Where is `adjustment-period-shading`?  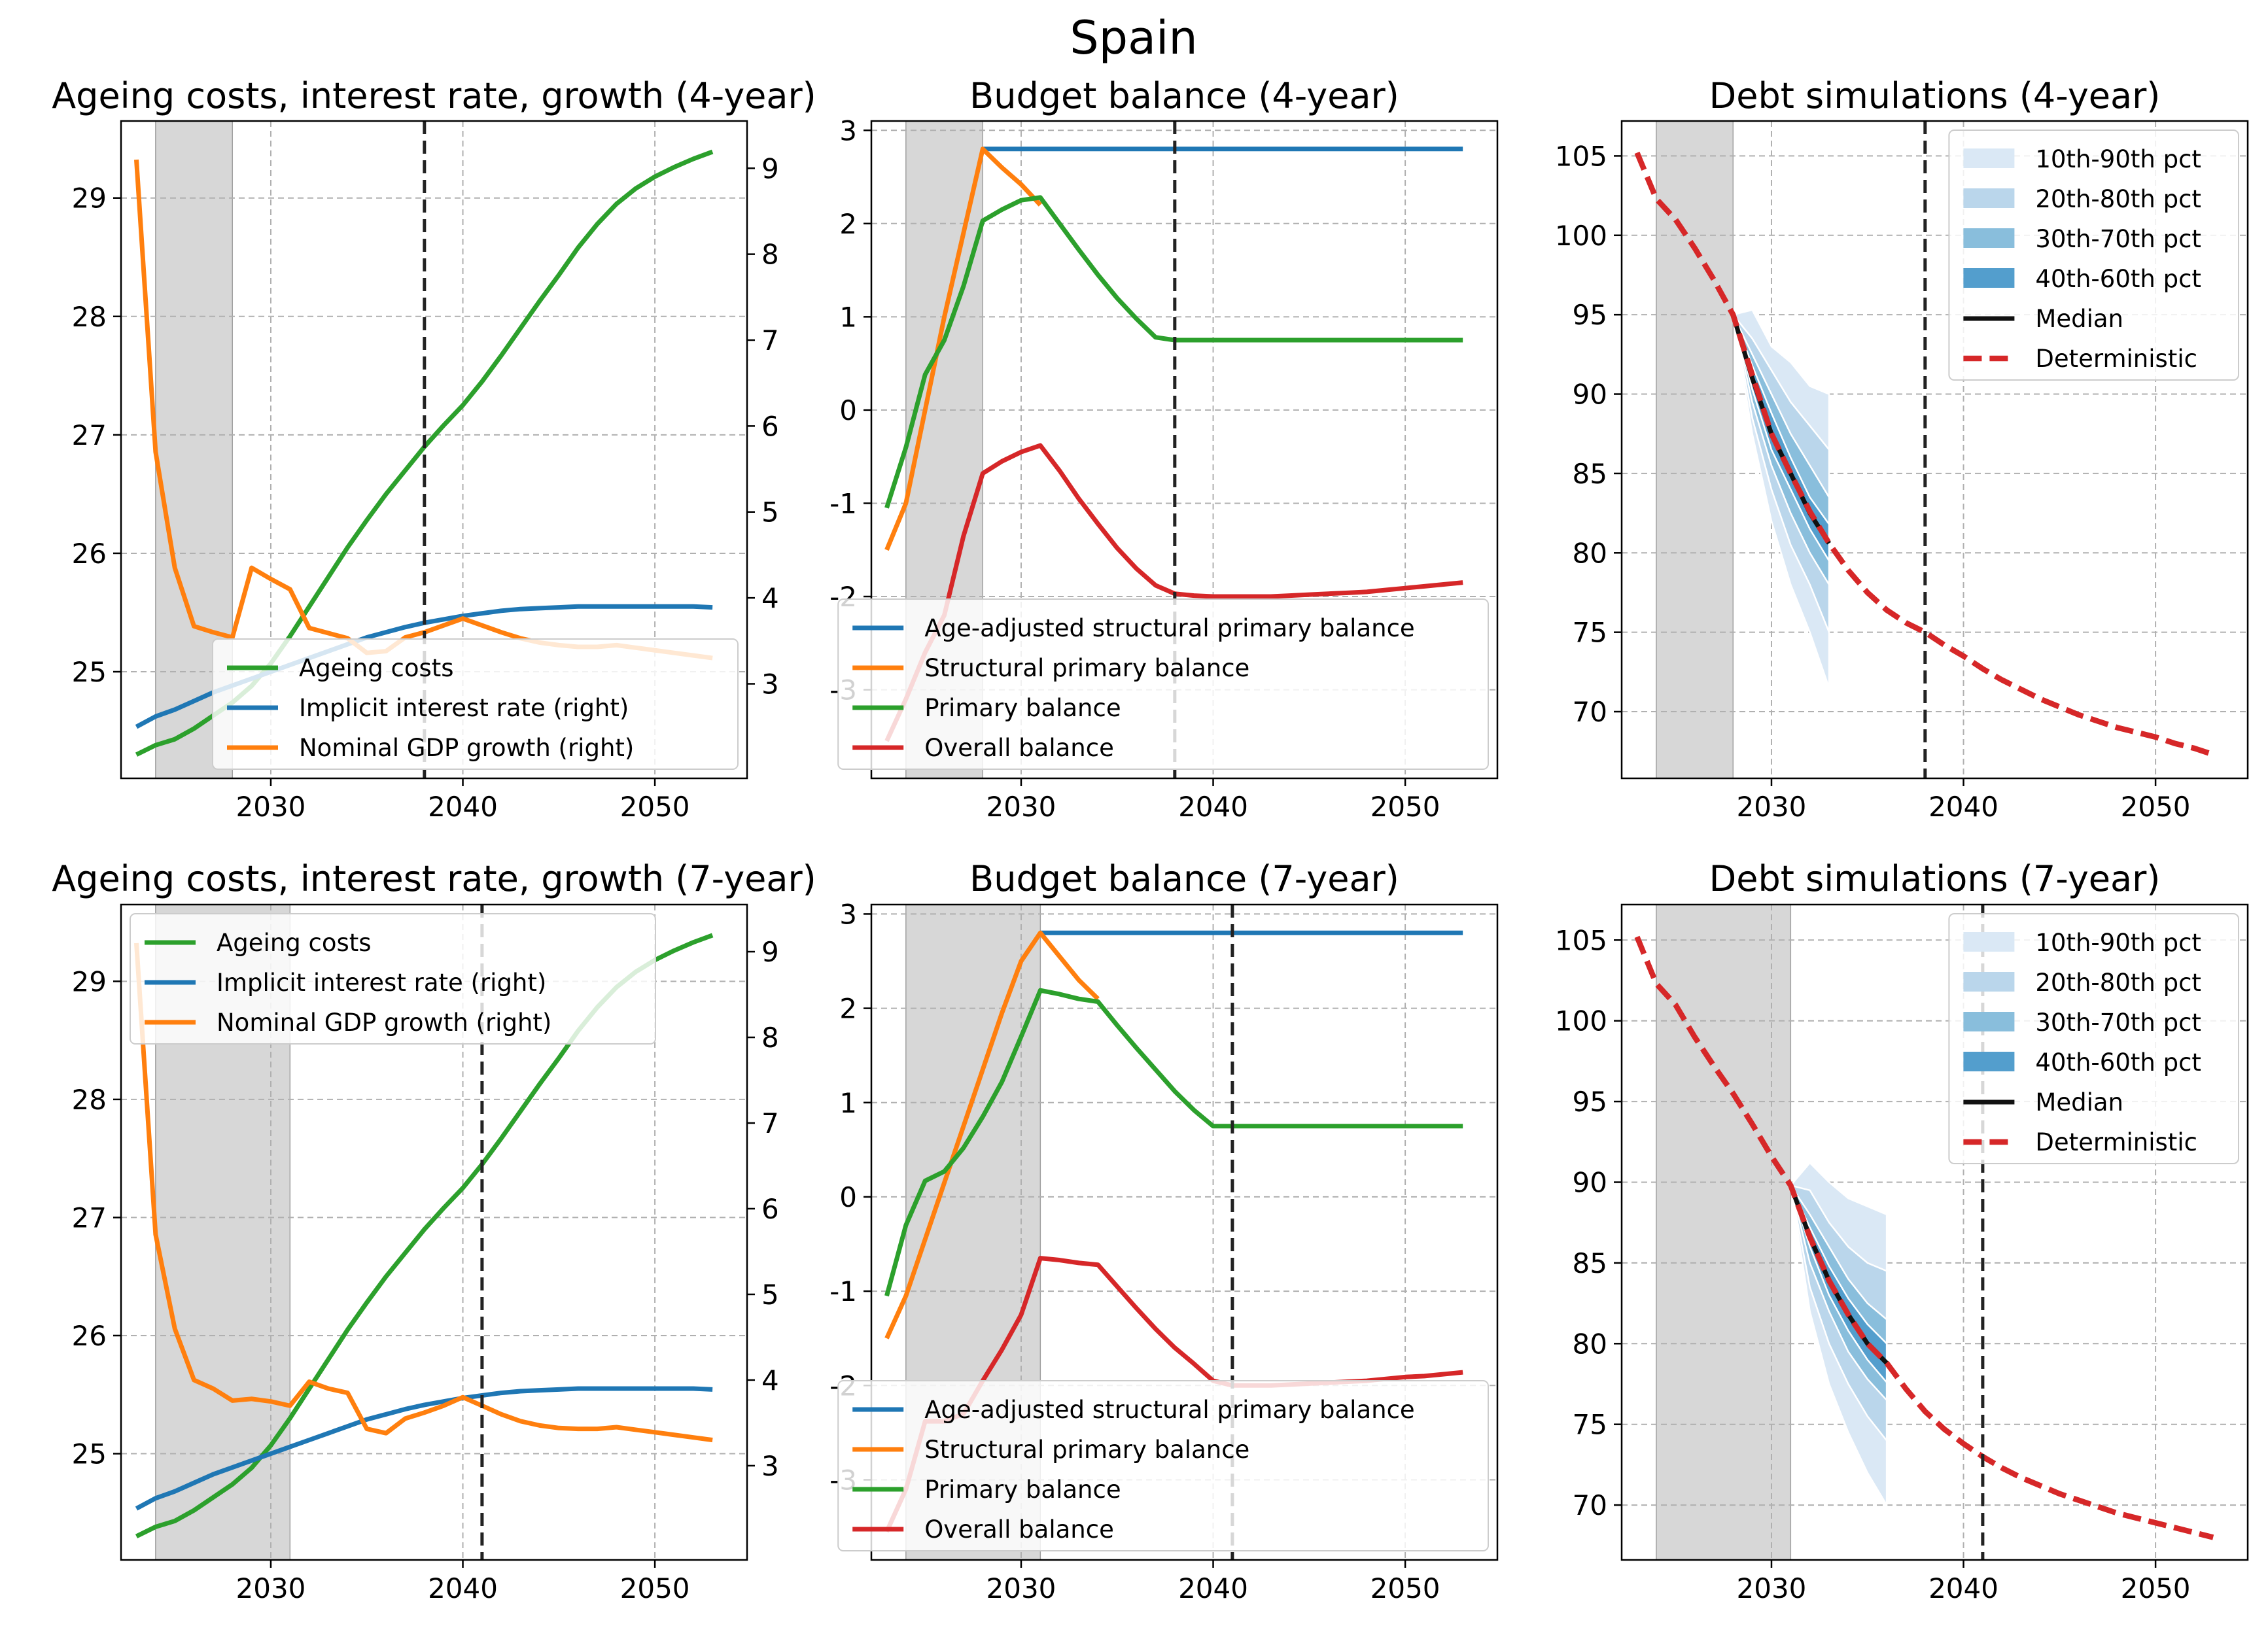
adjustment-period-shading is located at coordinates (1724, 1232).